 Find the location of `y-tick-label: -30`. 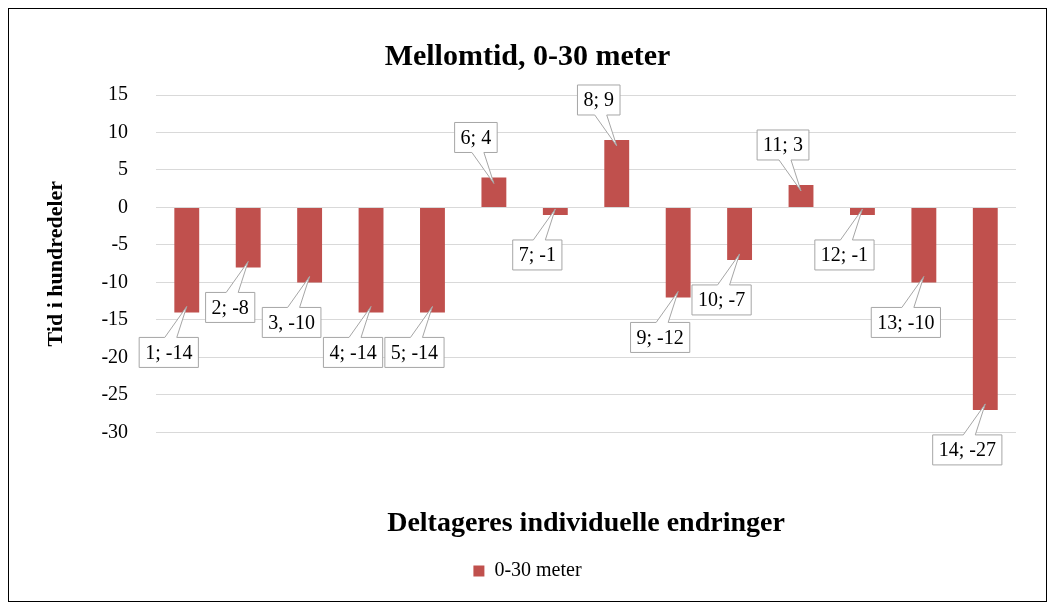

y-tick-label: -30 is located at coordinates (115, 430).